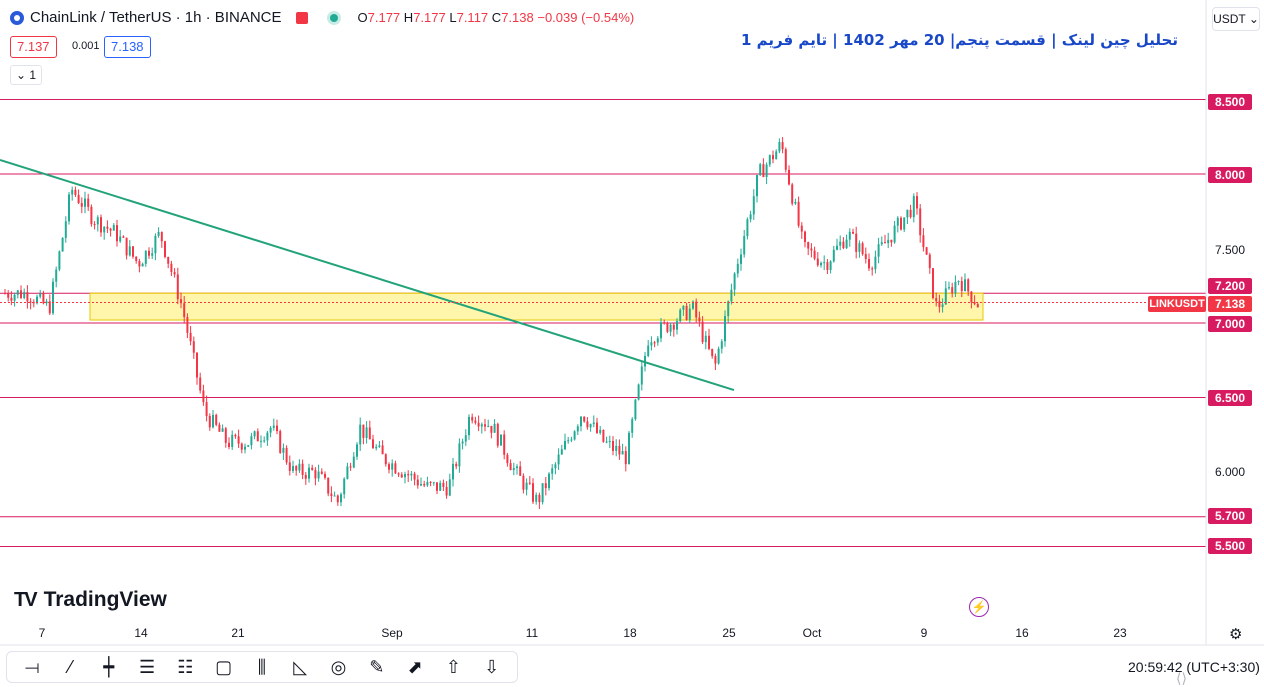  What do you see at coordinates (224, 666) in the screenshot?
I see `rectangle-tool-icon: ▢` at bounding box center [224, 666].